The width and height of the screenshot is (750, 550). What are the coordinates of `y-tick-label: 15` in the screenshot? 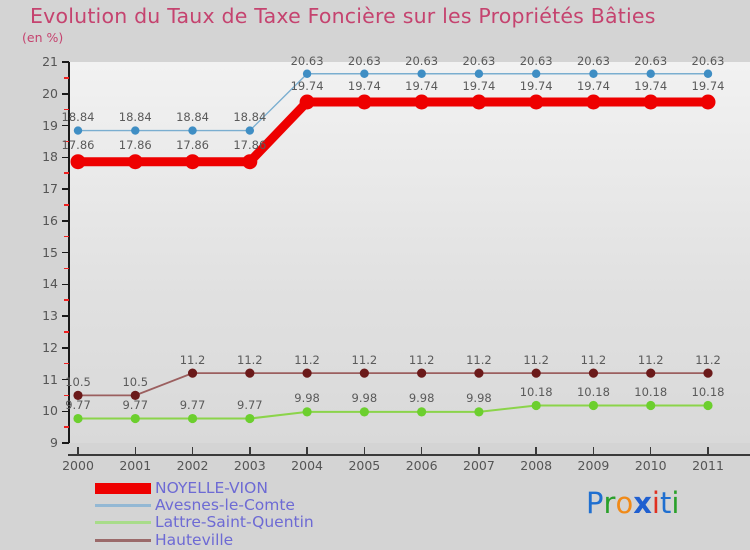 It's located at (50, 252).